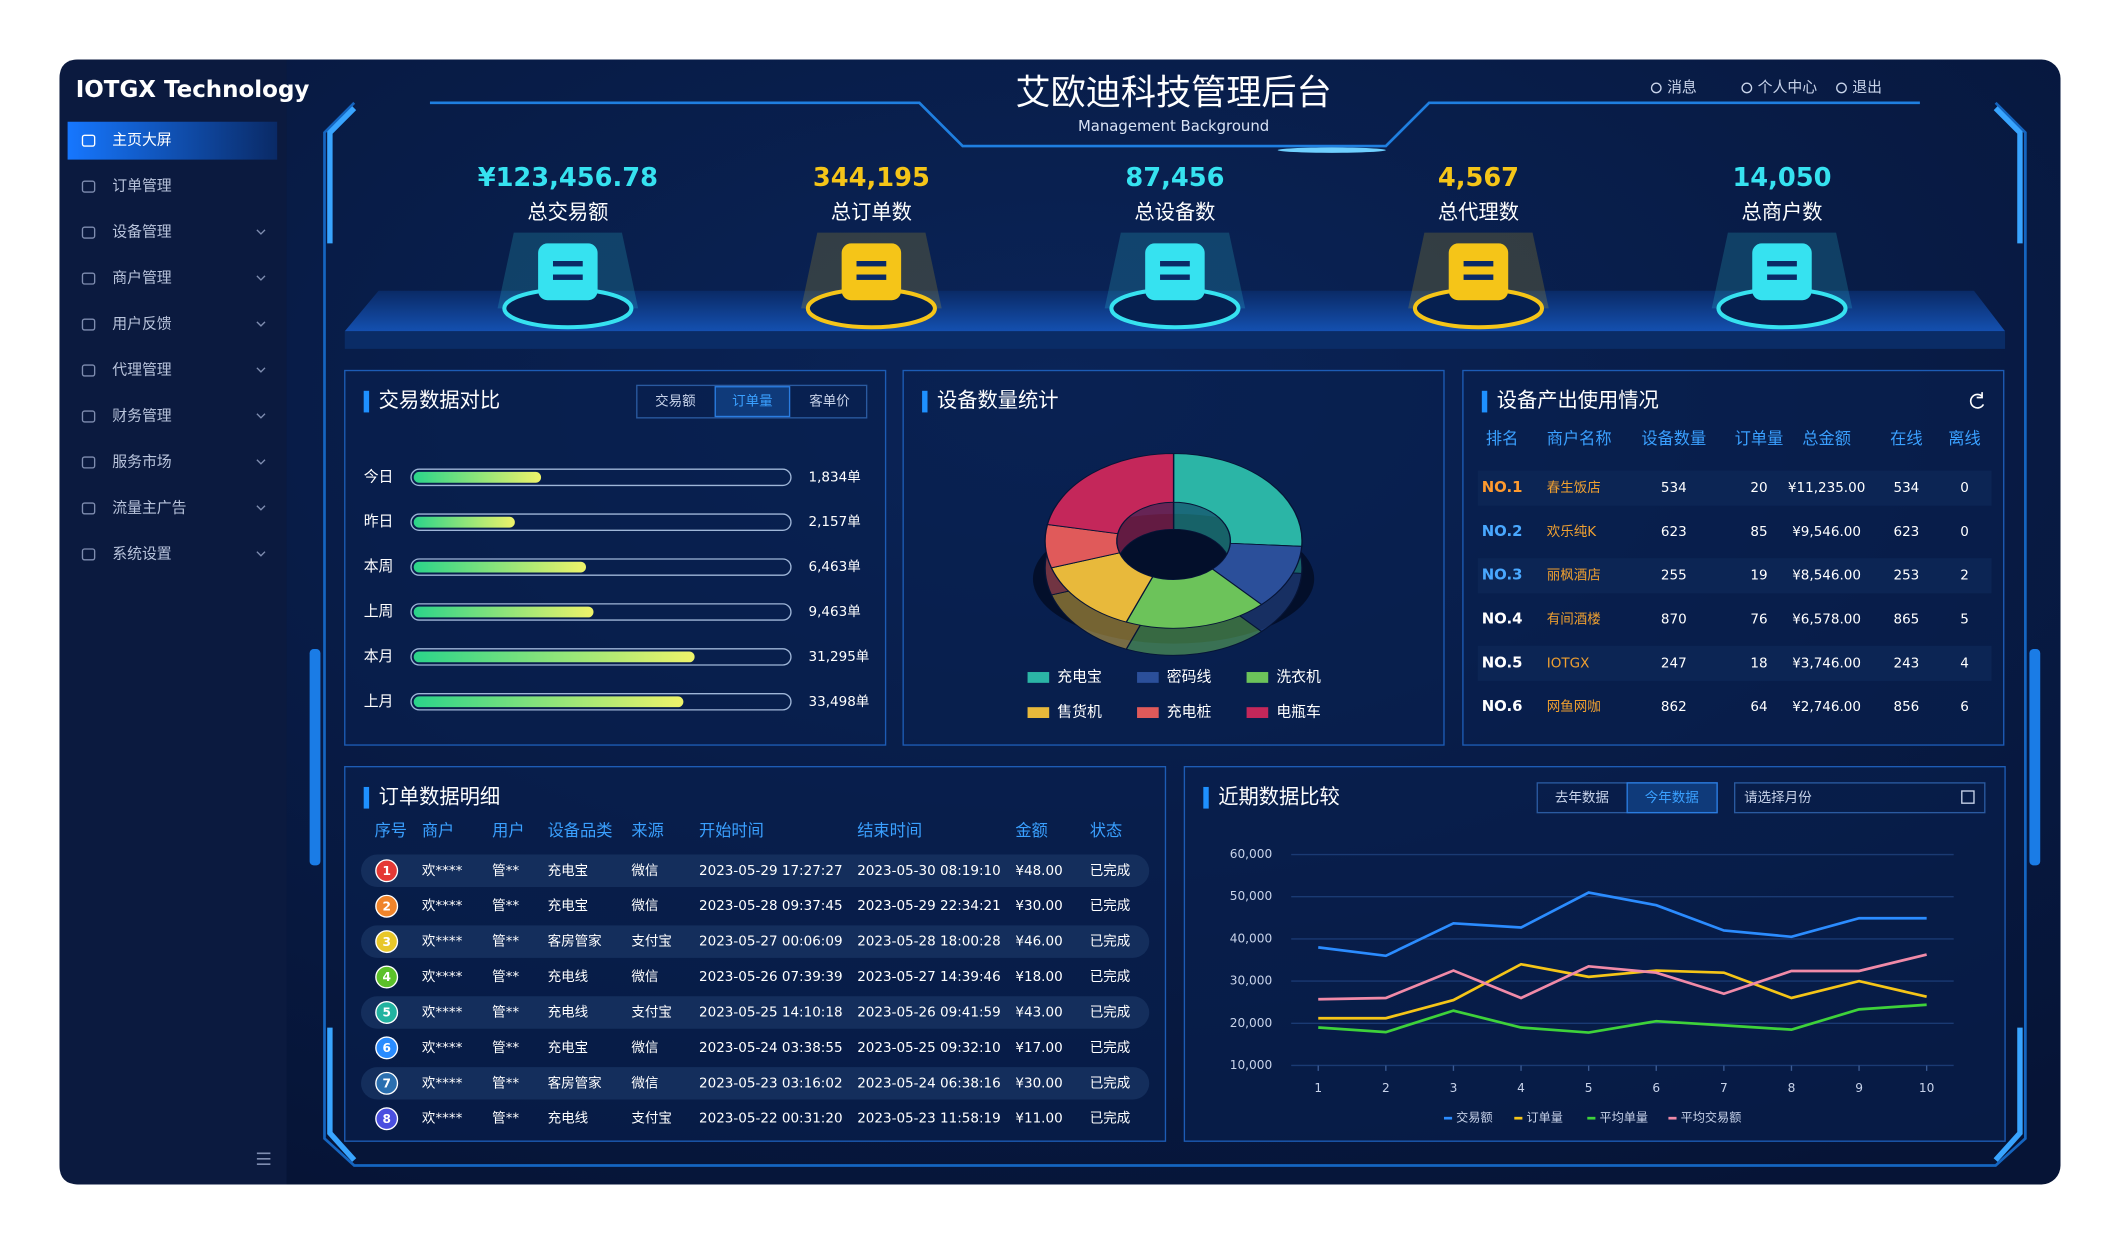 Image resolution: width=2120 pixels, height=1244 pixels. Describe the element at coordinates (1386, 1088) in the screenshot. I see `x-tick-label: 2` at that location.